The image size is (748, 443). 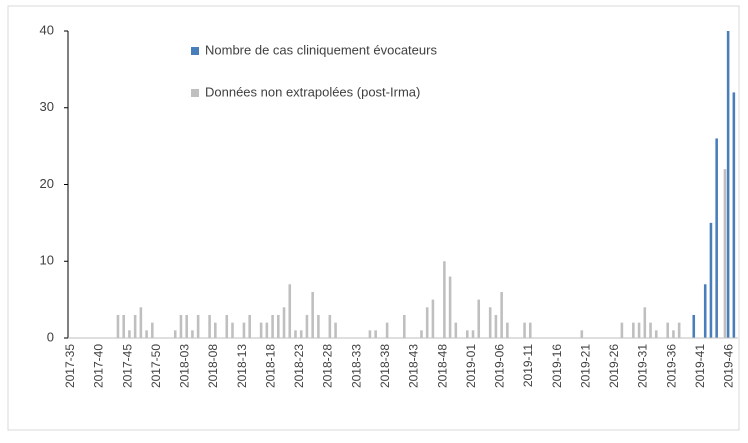 I want to click on x-tick-label: 2018-23, so click(x=299, y=366).